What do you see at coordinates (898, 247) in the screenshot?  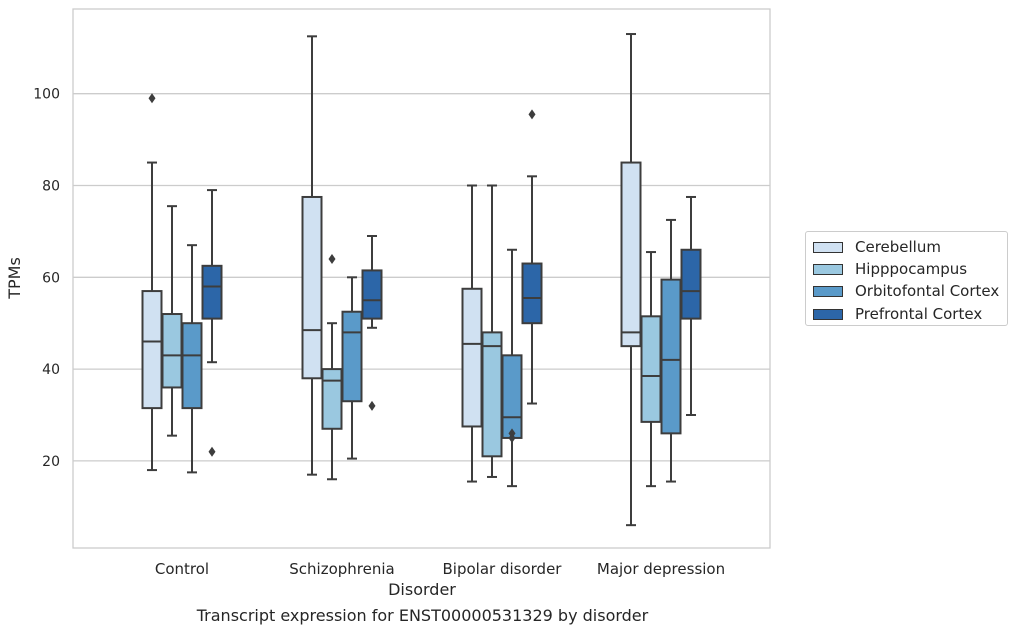 I see `legend-label-cerebellum: Cerebellum` at bounding box center [898, 247].